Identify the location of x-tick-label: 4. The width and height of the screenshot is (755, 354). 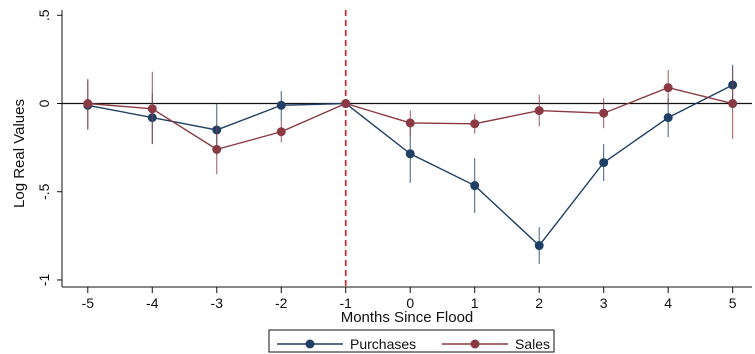
(668, 303).